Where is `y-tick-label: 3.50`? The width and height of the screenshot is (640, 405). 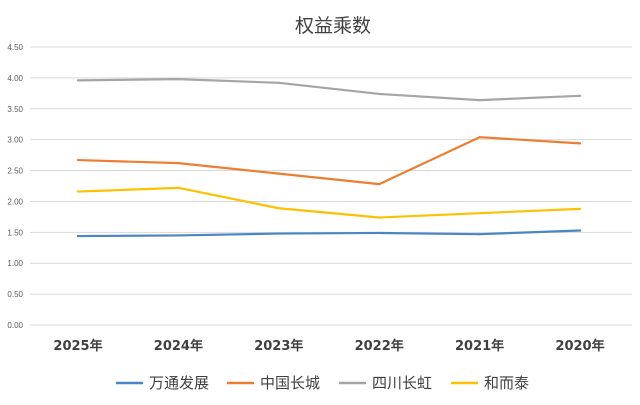
y-tick-label: 3.50 is located at coordinates (15, 109).